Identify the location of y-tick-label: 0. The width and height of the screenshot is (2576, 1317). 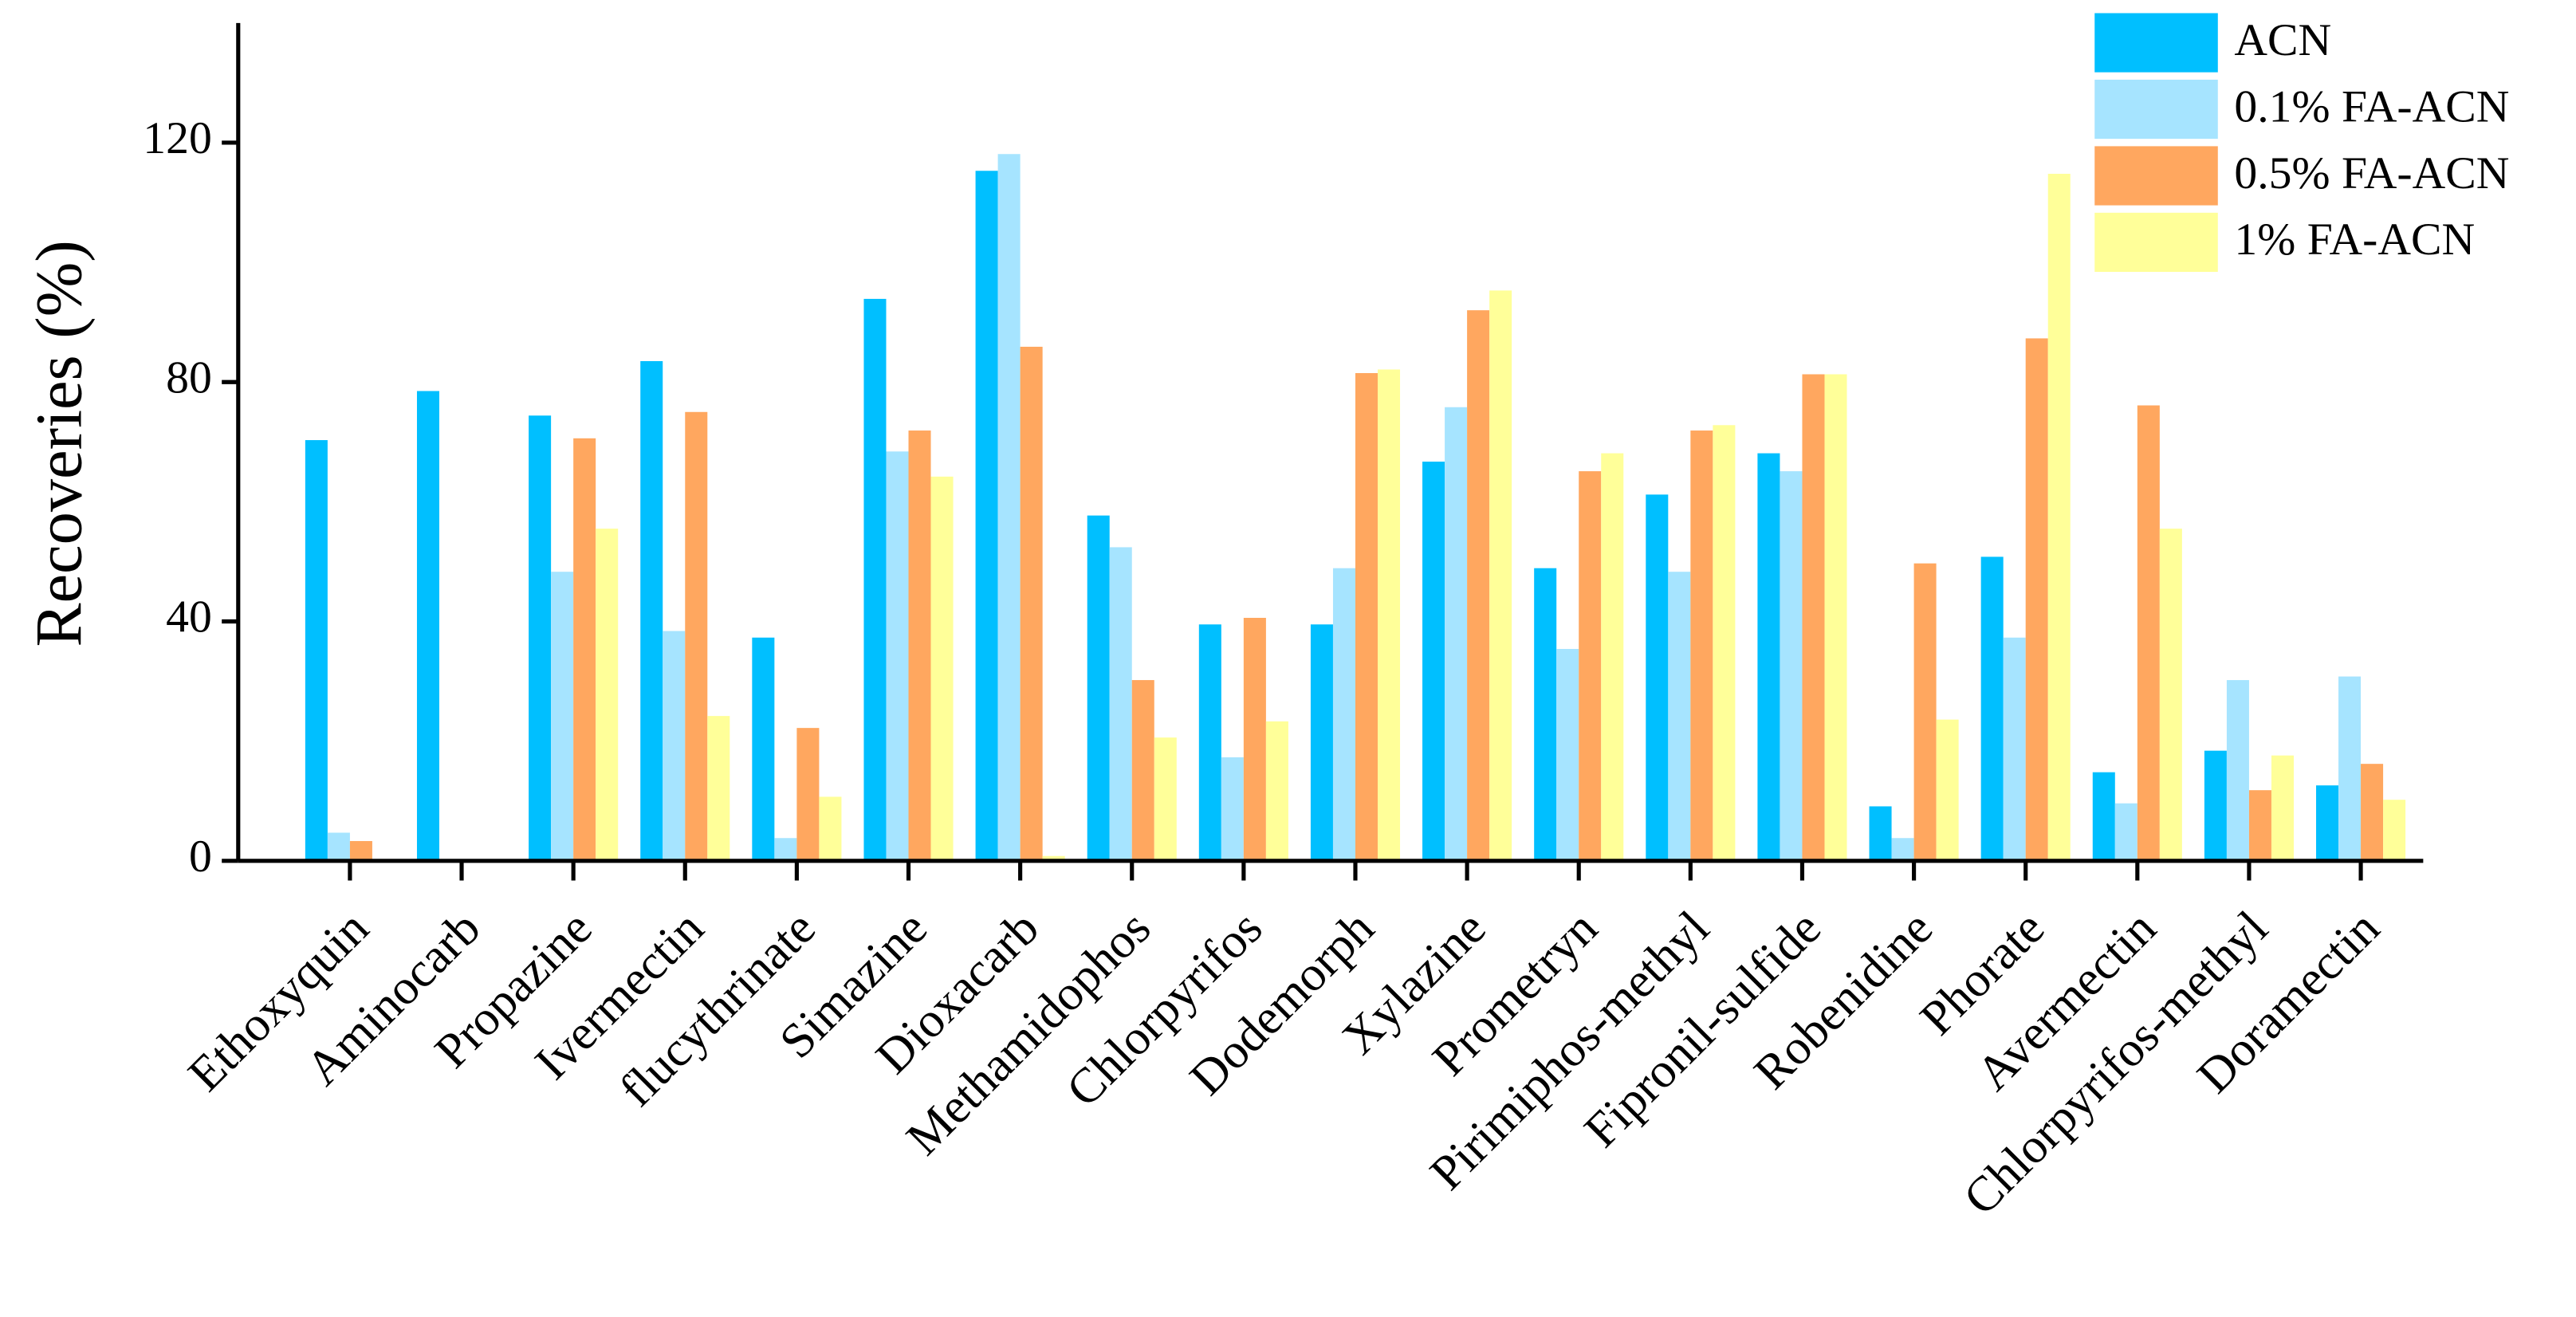
(201, 856).